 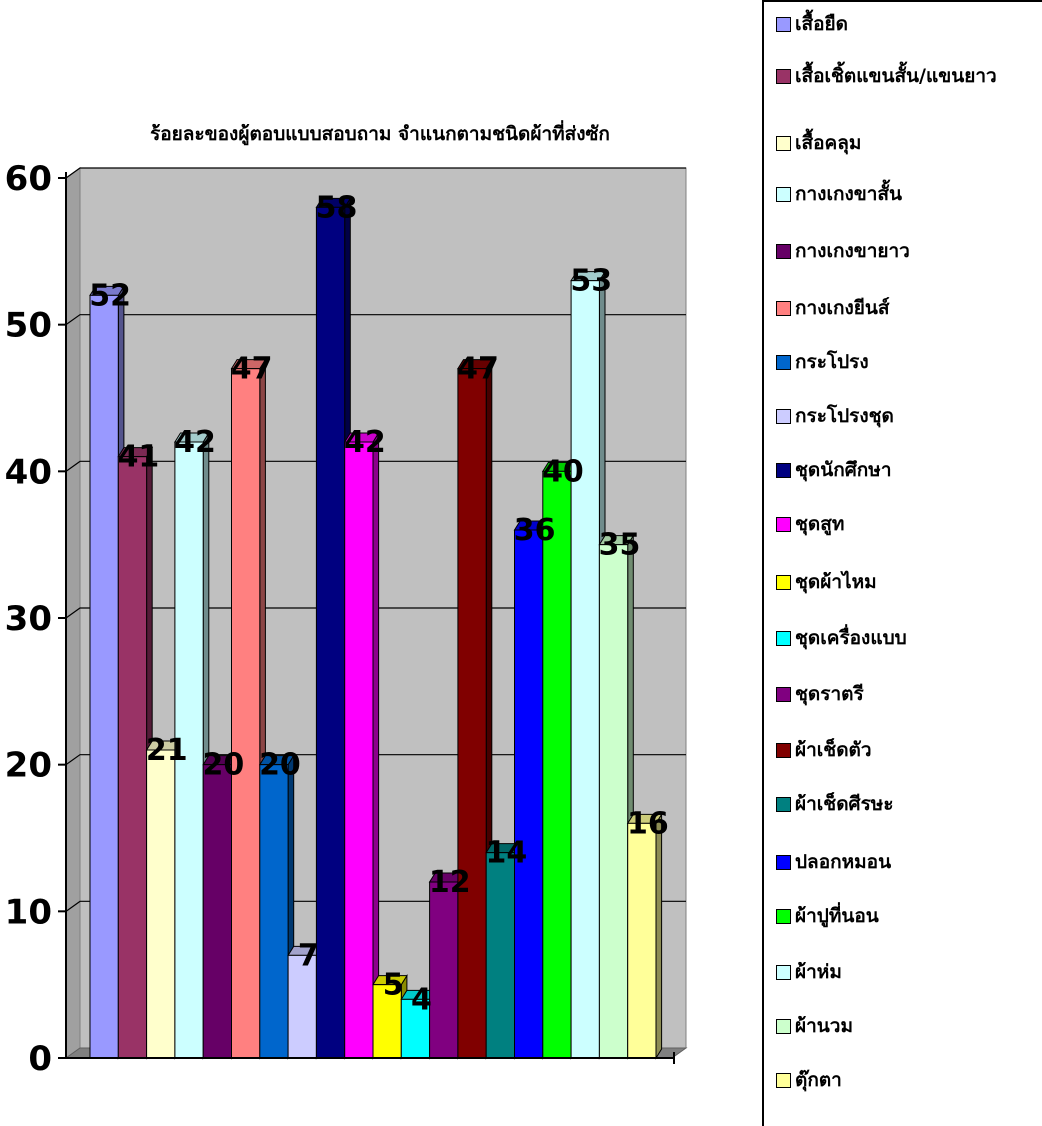 What do you see at coordinates (506, 853) in the screenshot?
I see `data-label: 14` at bounding box center [506, 853].